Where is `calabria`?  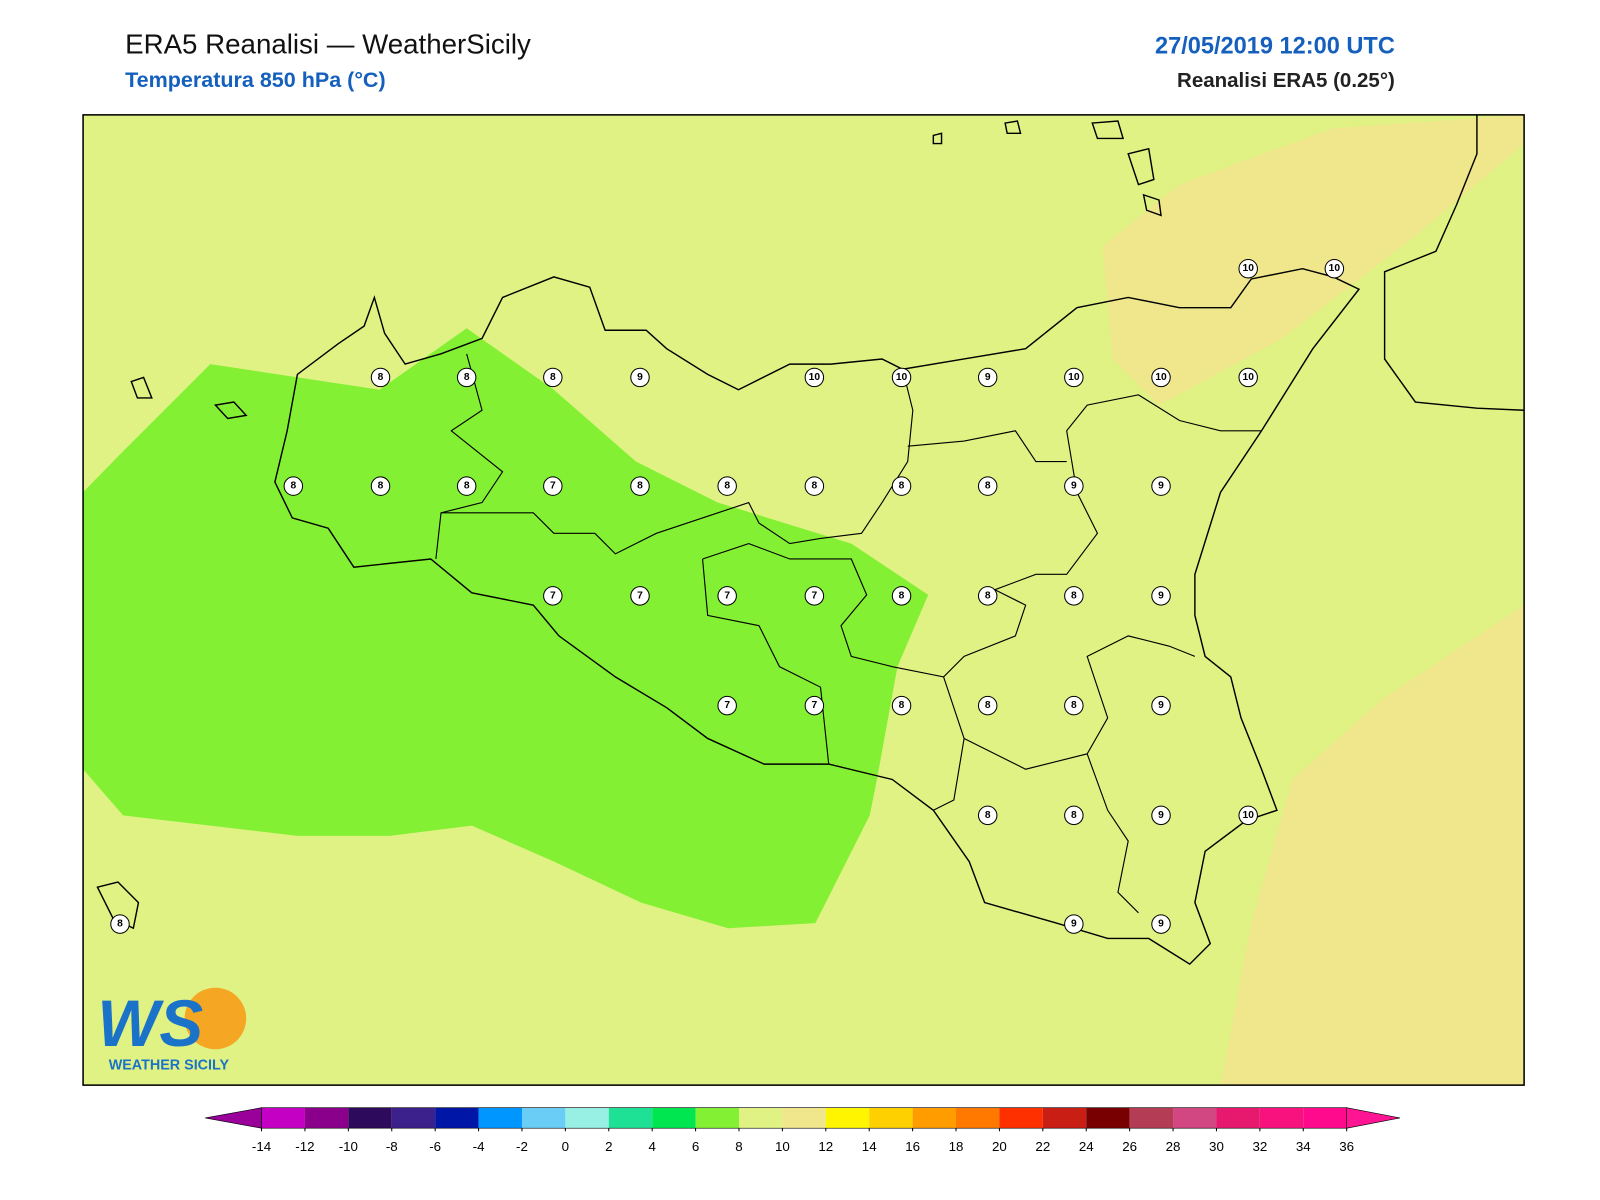
calabria is located at coordinates (1454, 262).